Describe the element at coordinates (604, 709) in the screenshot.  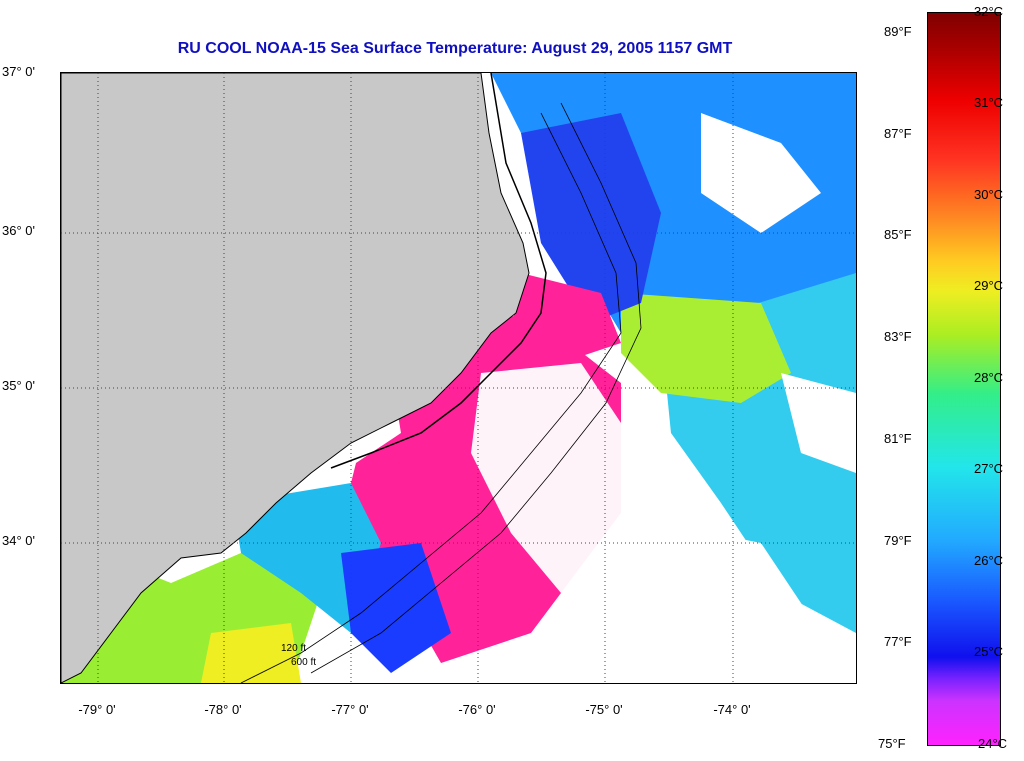
I see `lon-label-75: -75° 0'` at that location.